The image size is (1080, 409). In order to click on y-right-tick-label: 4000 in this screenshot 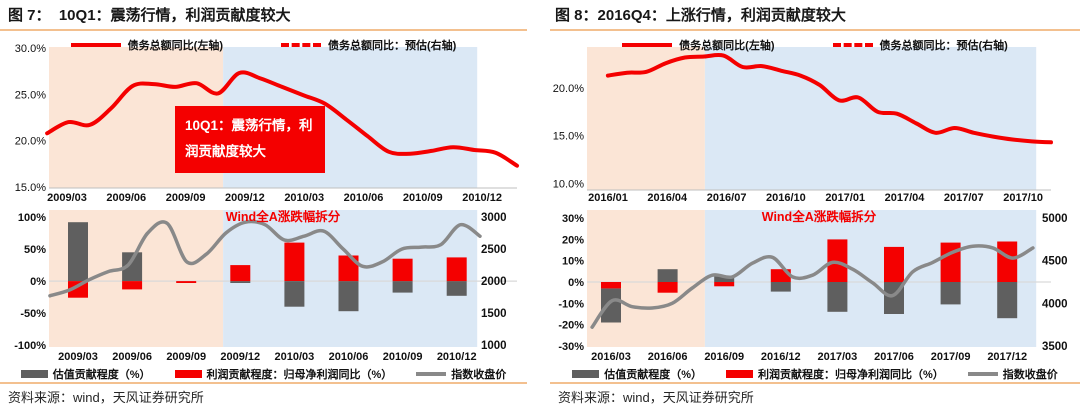, I will do `click(1055, 304)`.